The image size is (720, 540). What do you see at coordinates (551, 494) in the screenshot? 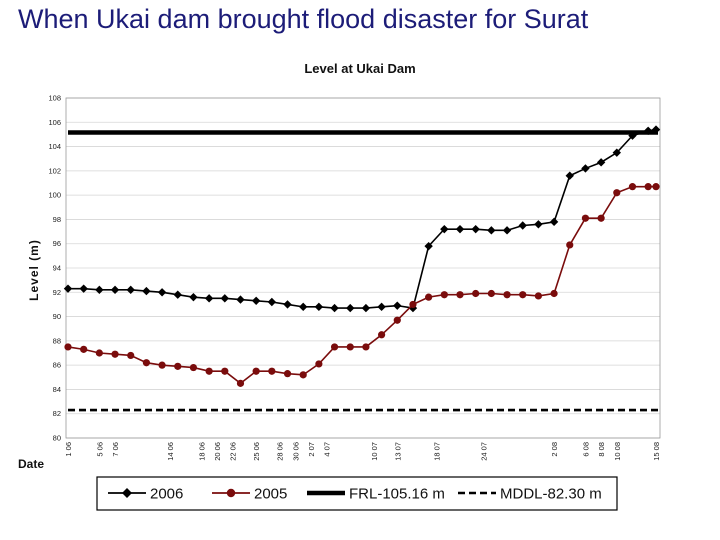
I see `legend-label: MDDL-82.30 m` at bounding box center [551, 494].